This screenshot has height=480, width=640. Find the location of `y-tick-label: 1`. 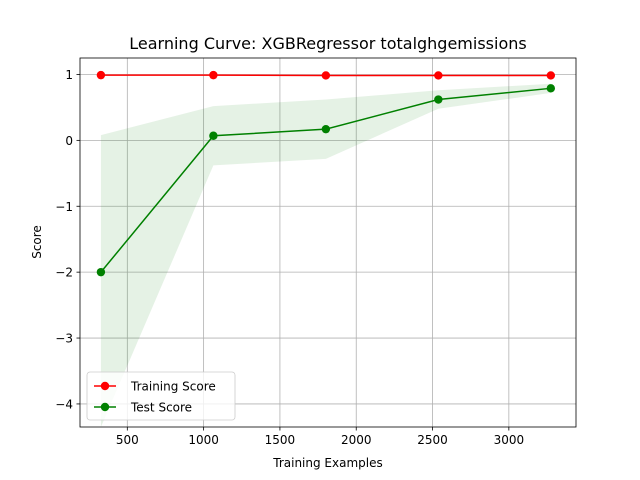

y-tick-label: 1 is located at coordinates (69, 75).